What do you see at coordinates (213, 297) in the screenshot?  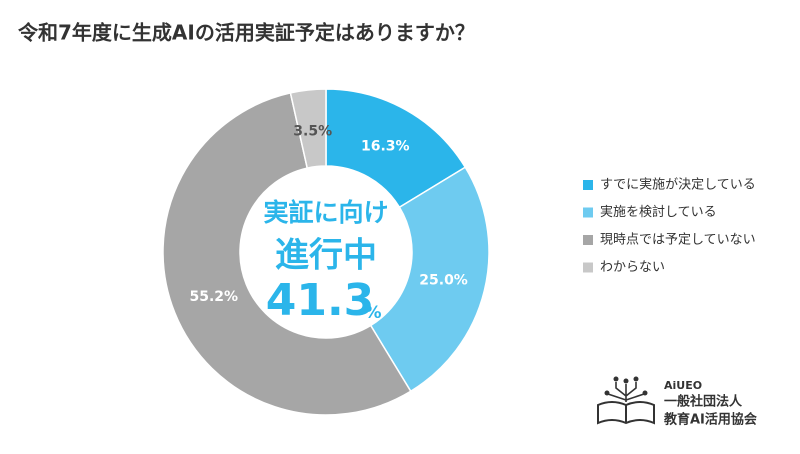 I see `value-label: 55.2%` at bounding box center [213, 297].